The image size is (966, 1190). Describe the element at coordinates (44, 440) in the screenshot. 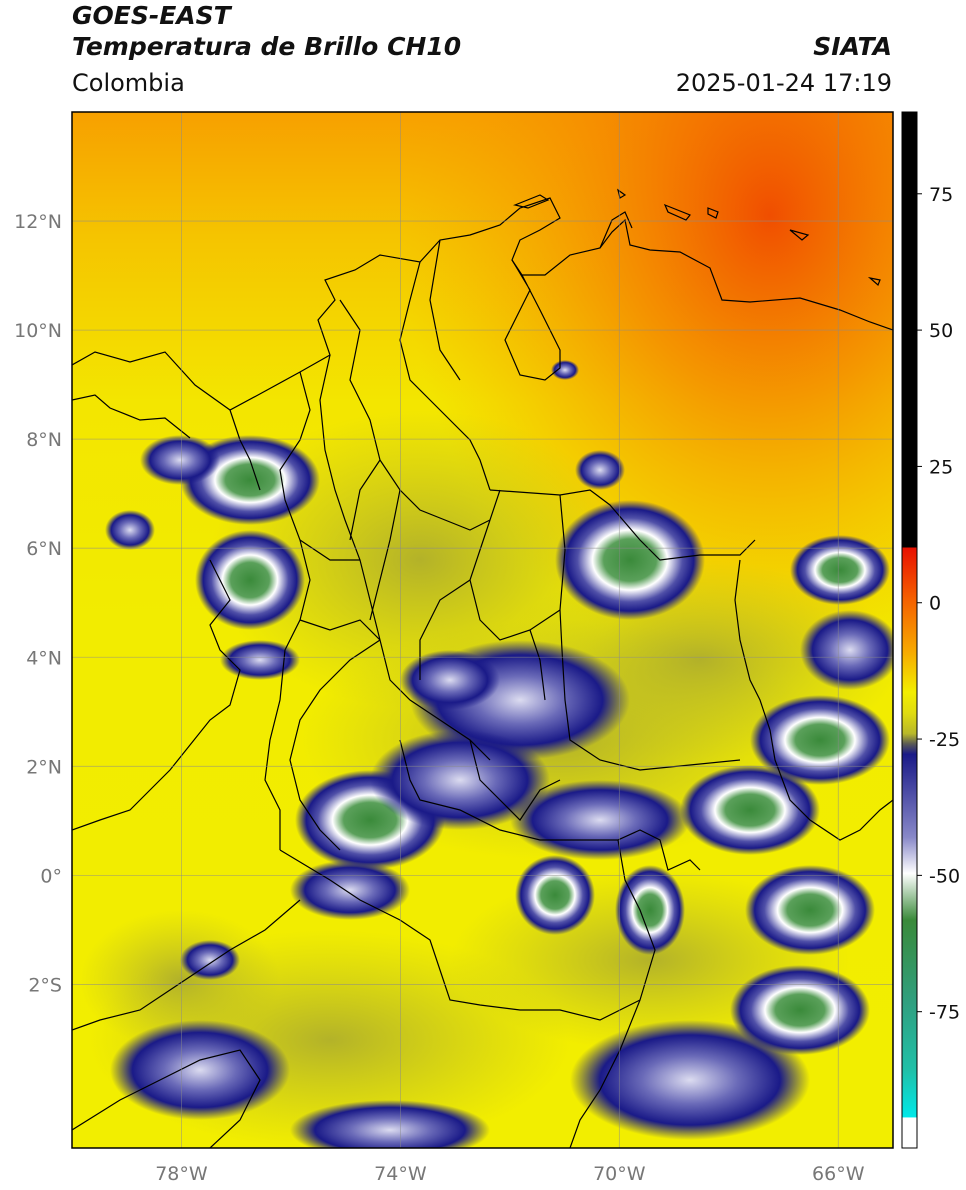

I see `lat-tick-label: 8°N` at that location.